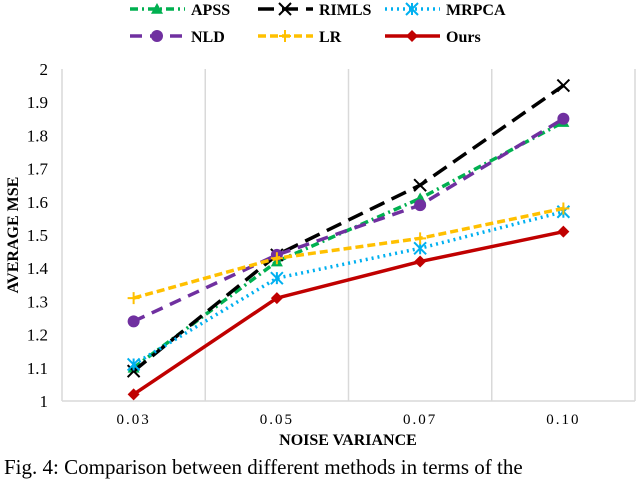  I want to click on y-tick-label: 1, so click(44, 401).